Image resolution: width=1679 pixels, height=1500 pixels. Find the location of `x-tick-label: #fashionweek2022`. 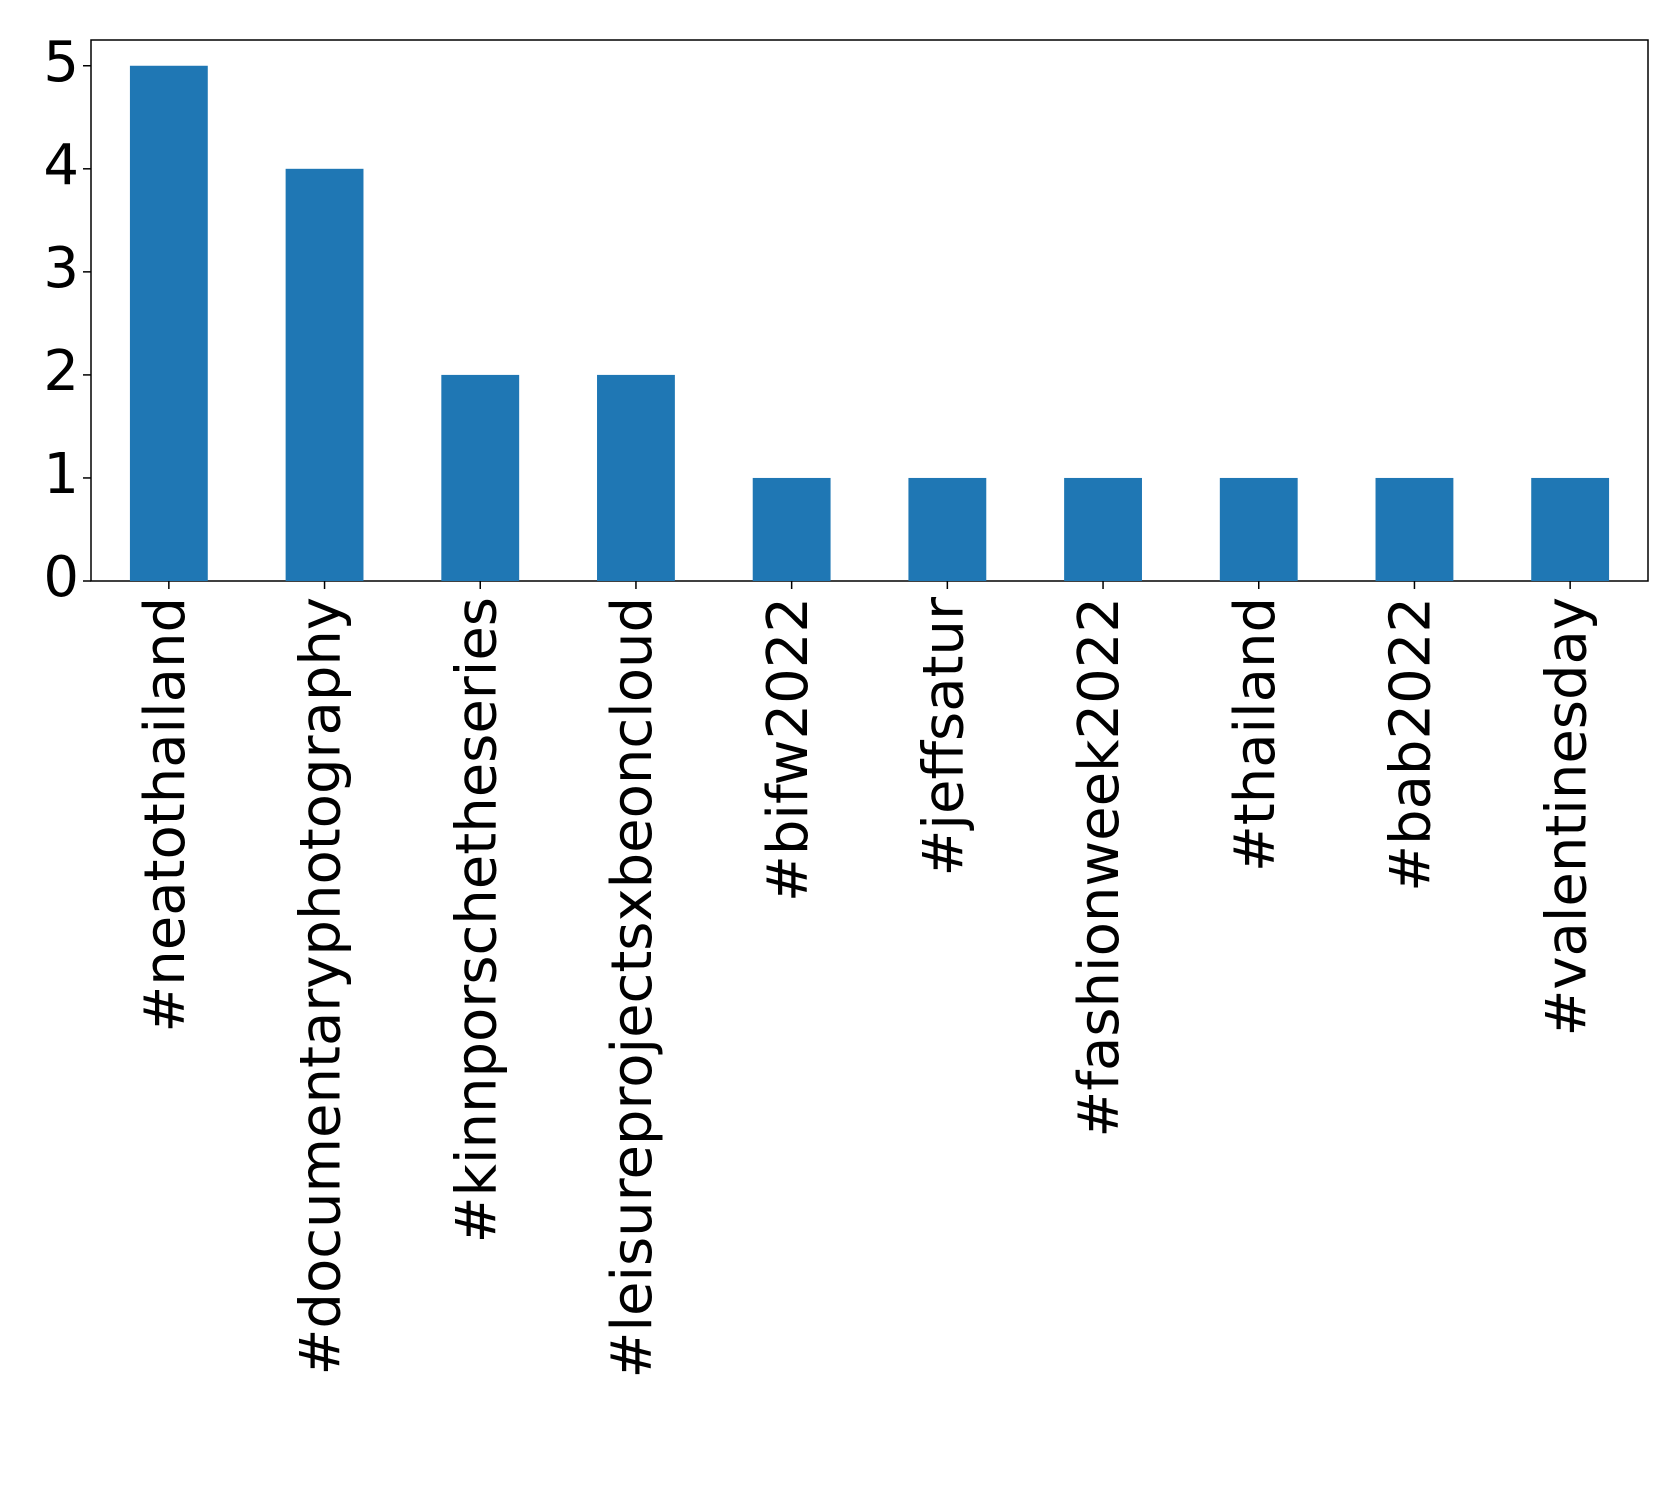

x-tick-label: #fashionweek2022 is located at coordinates (1099, 867).